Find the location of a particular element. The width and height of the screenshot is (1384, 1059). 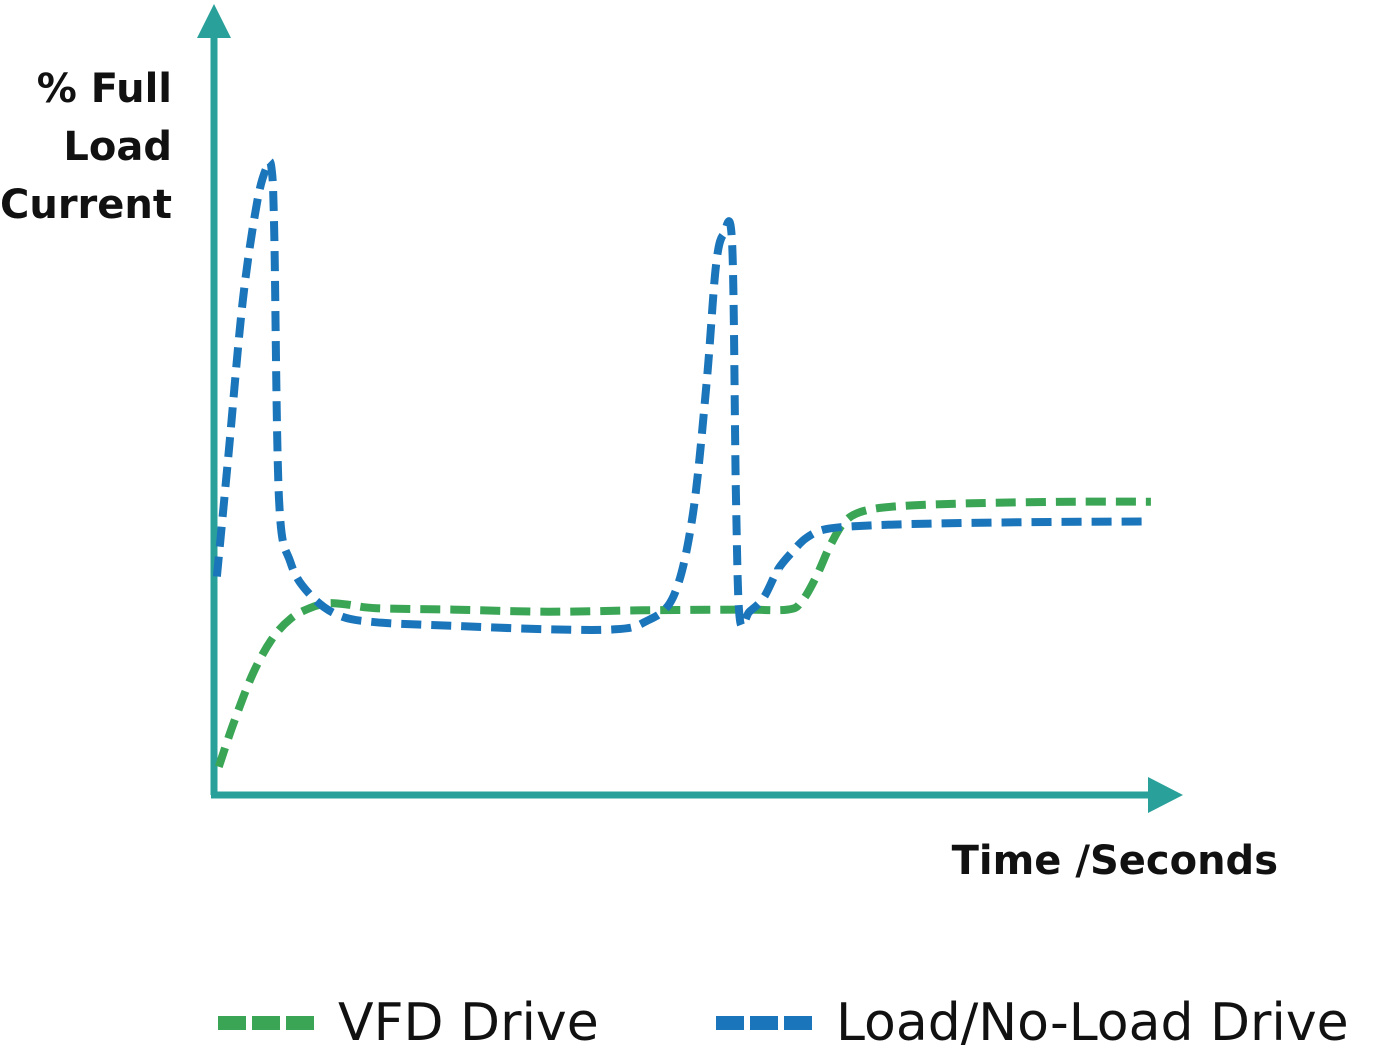

y-axis-arrow-icon is located at coordinates (214, 21).